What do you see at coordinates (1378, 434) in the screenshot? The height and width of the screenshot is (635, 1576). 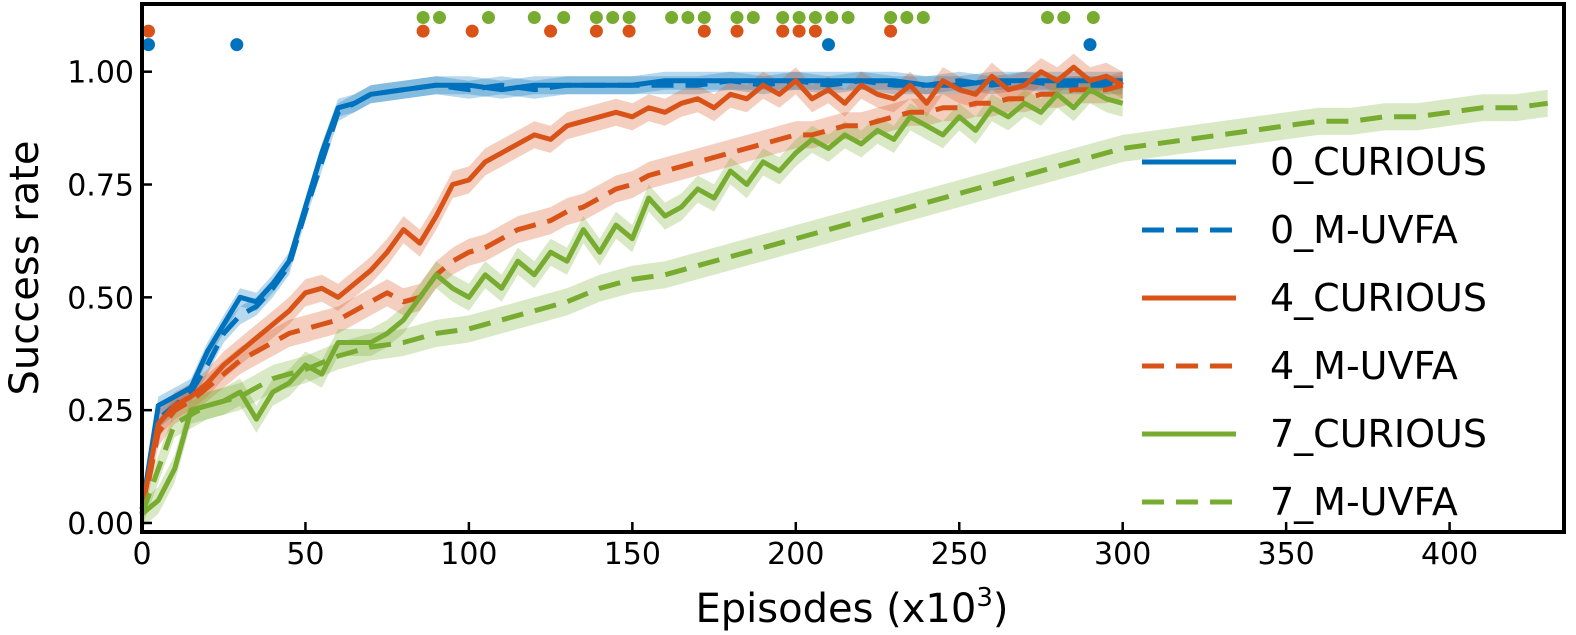 I see `legend-label: 7_CURIOUS` at bounding box center [1378, 434].